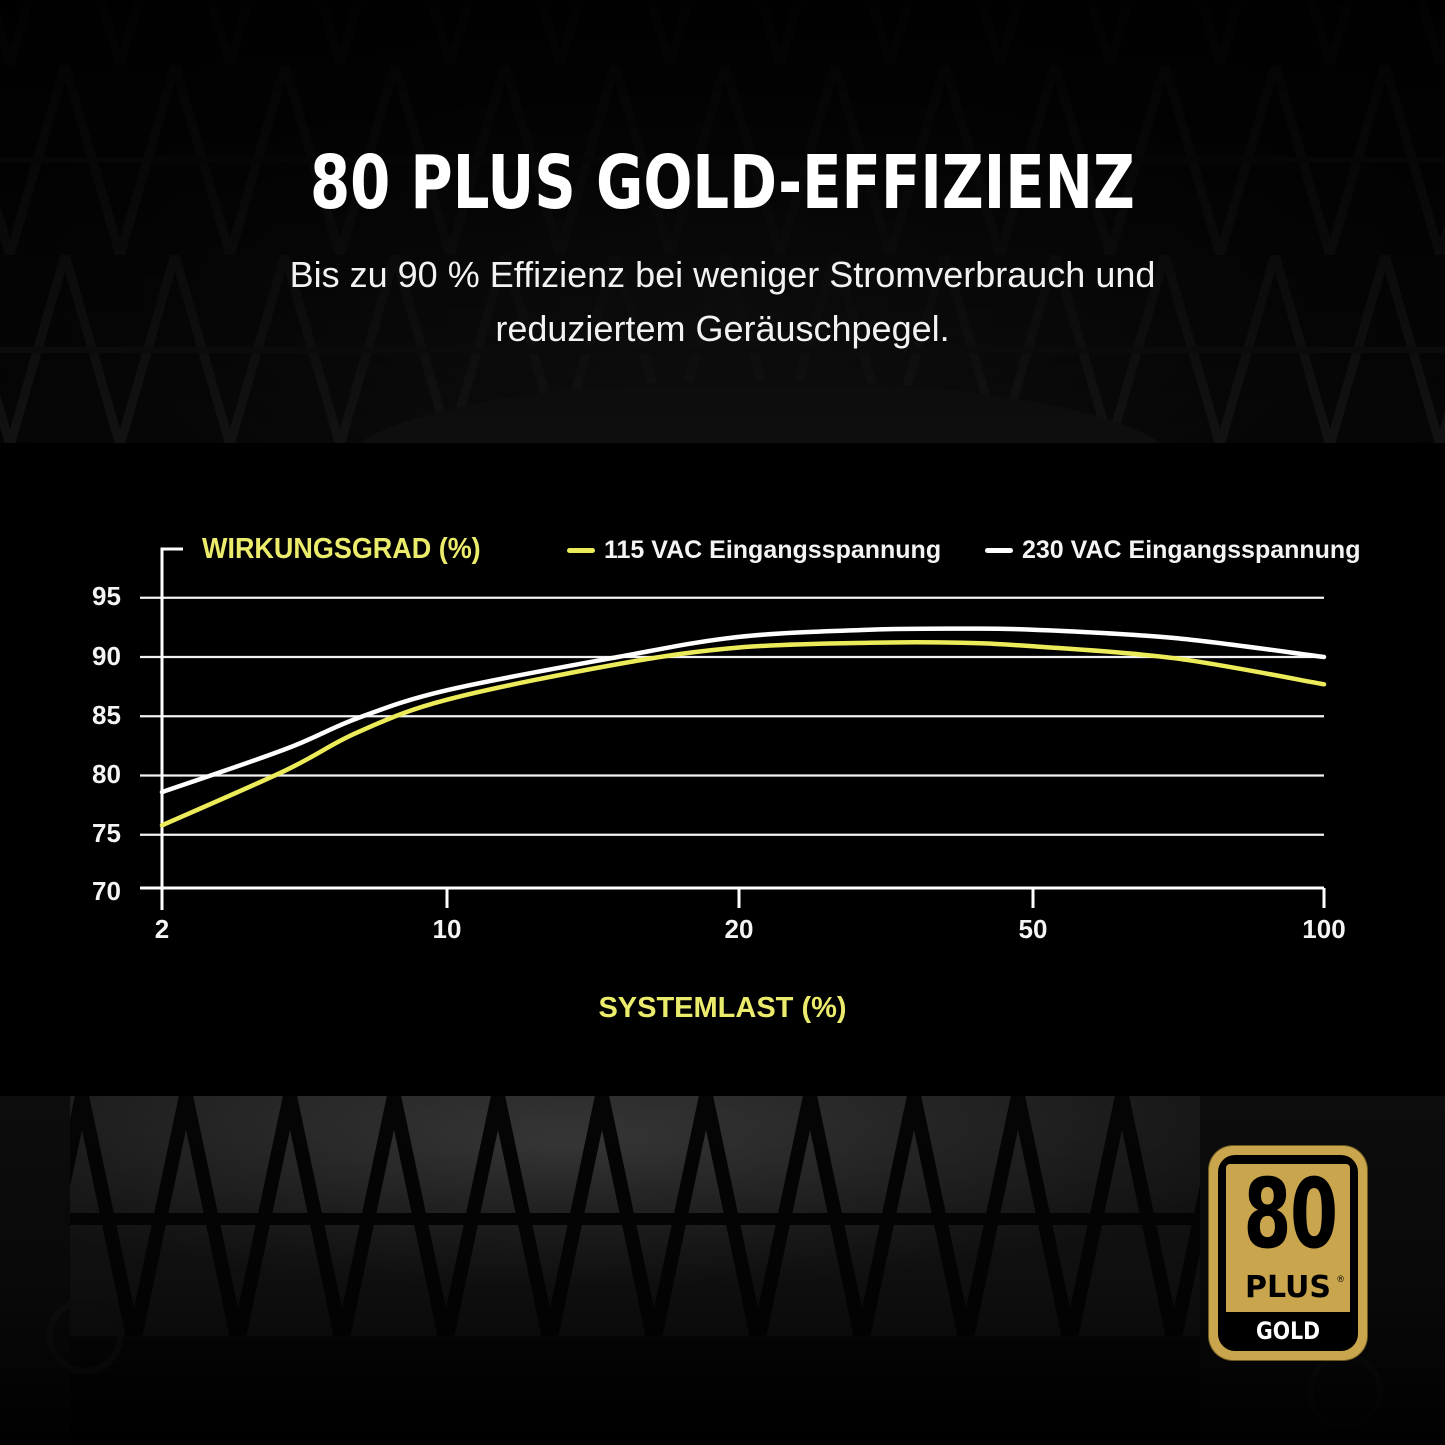  I want to click on y-tick-75: 75, so click(106, 833).